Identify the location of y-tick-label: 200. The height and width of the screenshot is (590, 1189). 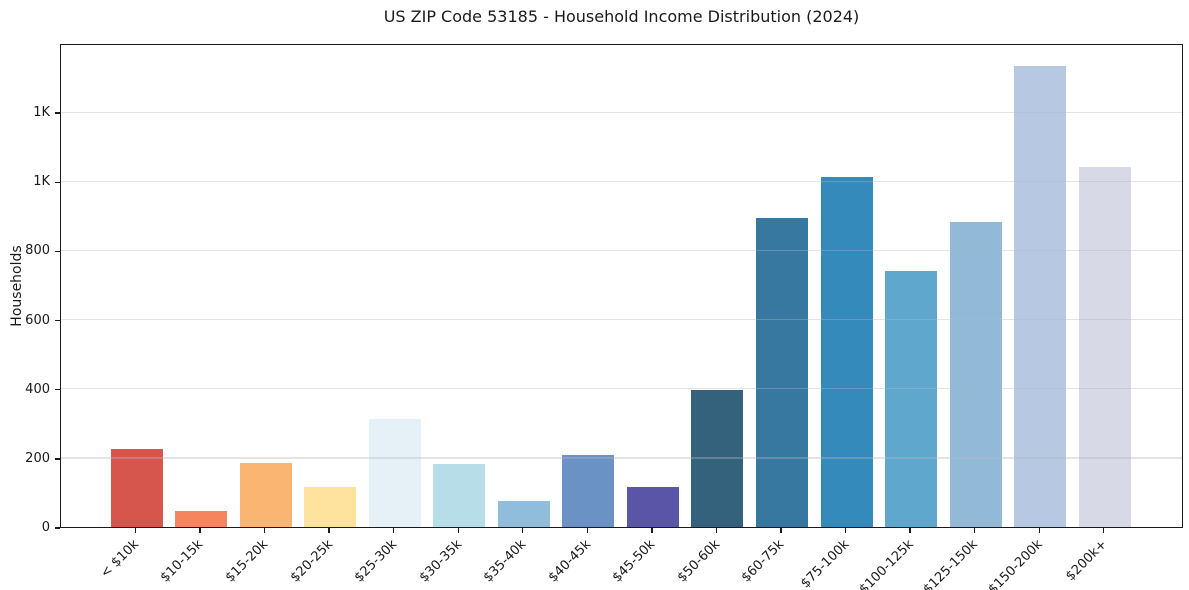
(37, 458).